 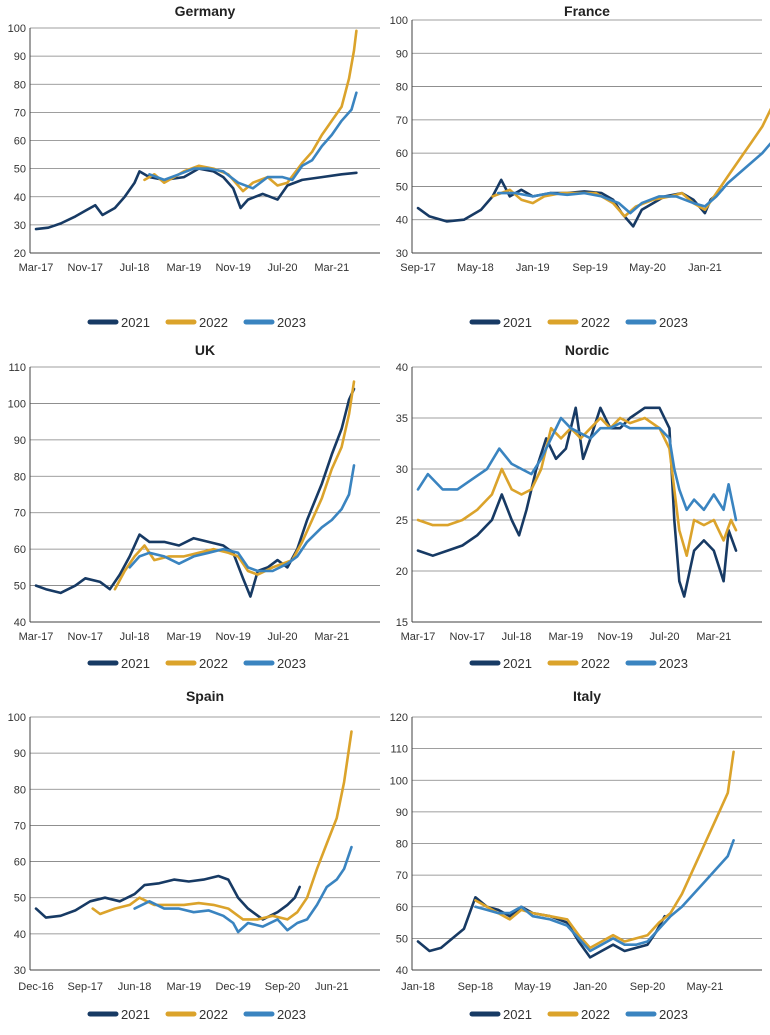 What do you see at coordinates (332, 987) in the screenshot?
I see `x-tick-label: Jun-21` at bounding box center [332, 987].